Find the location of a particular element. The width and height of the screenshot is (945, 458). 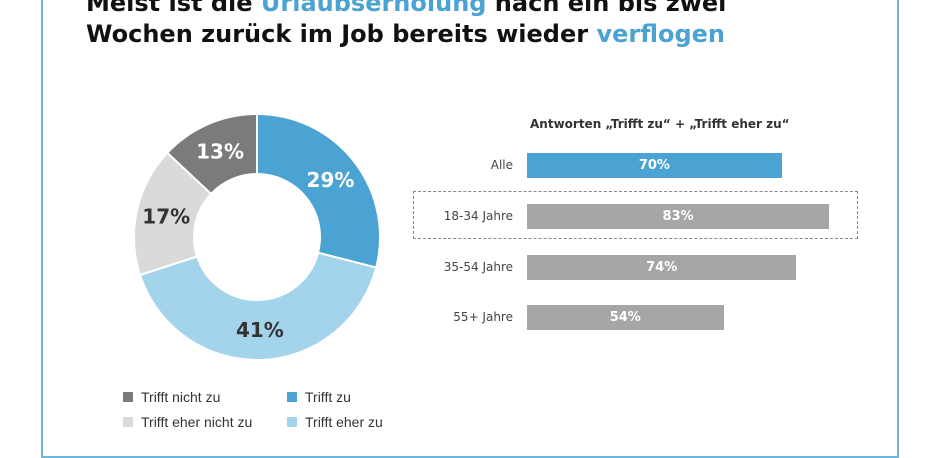

title-highlight: verflogen is located at coordinates (661, 34).